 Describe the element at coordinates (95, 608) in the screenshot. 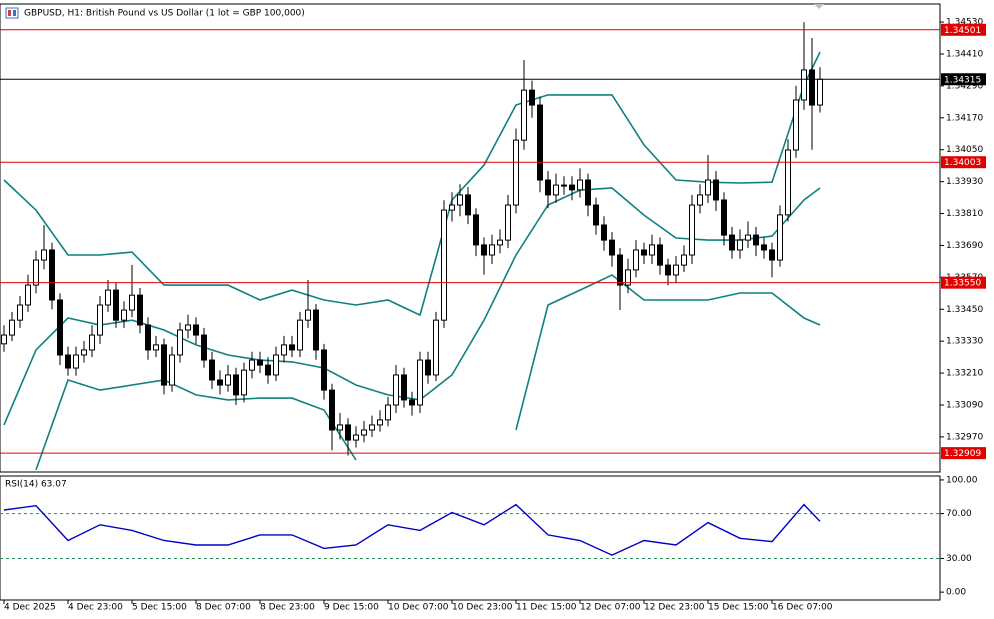

I see `x-tick-label: 4 Dec 23:00` at that location.